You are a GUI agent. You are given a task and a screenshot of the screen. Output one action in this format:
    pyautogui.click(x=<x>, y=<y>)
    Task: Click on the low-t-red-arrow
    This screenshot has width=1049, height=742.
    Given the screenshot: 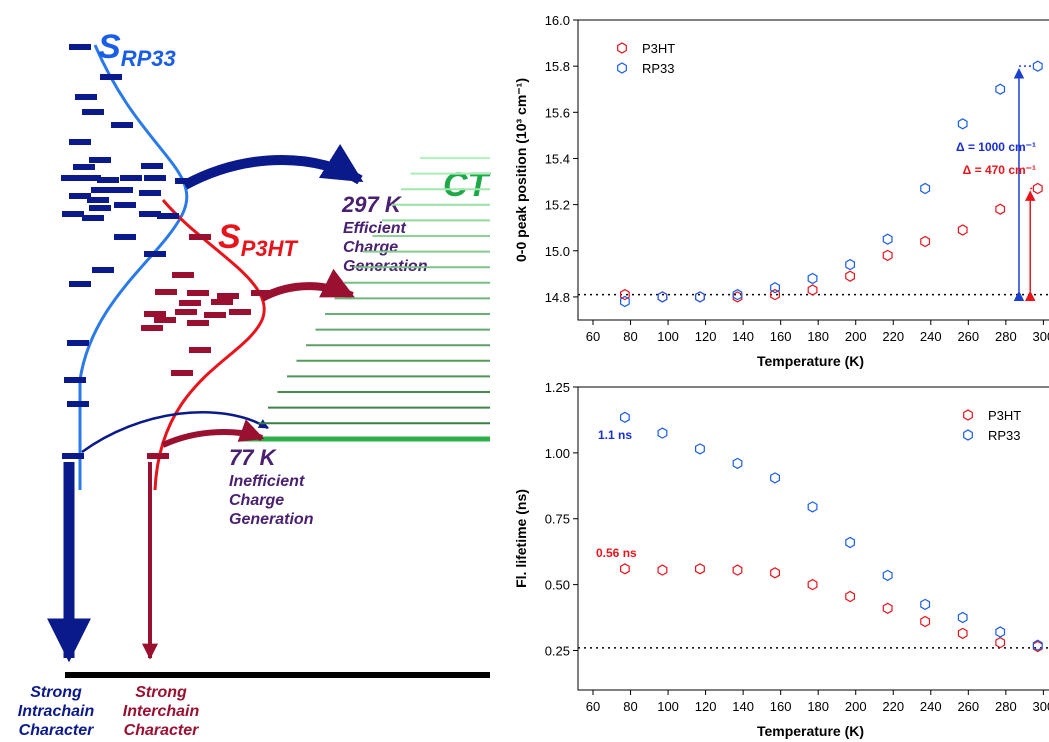 What is the action you would take?
    pyautogui.click(x=213, y=433)
    